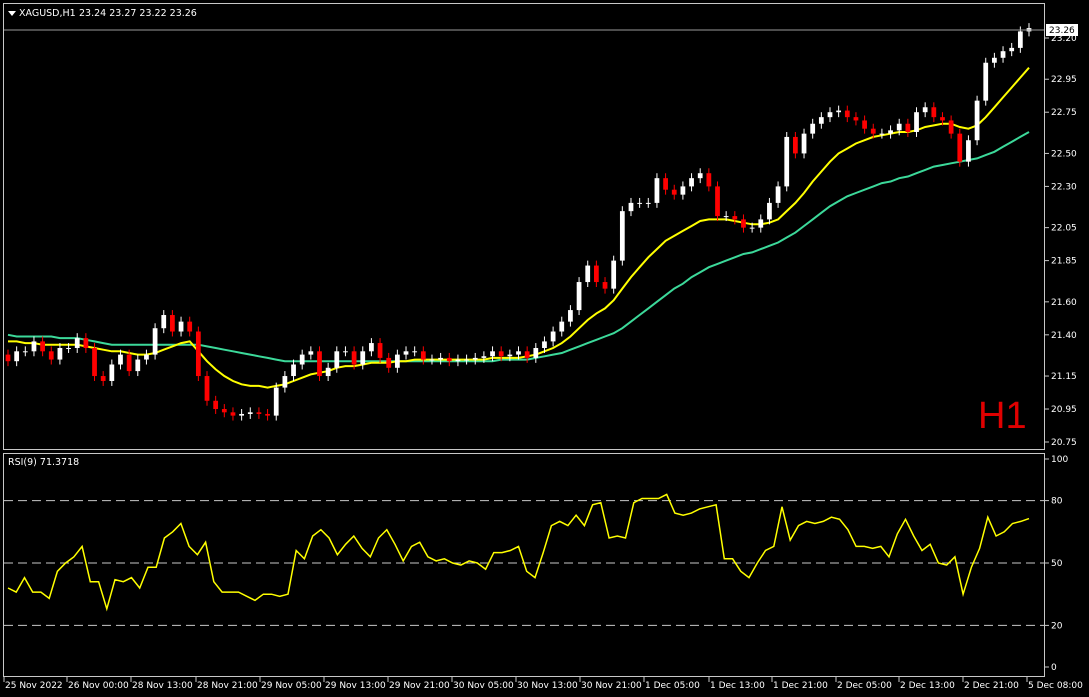  Describe the element at coordinates (864, 686) in the screenshot. I see `time-tick-label: 2 Dec 05:00` at that location.